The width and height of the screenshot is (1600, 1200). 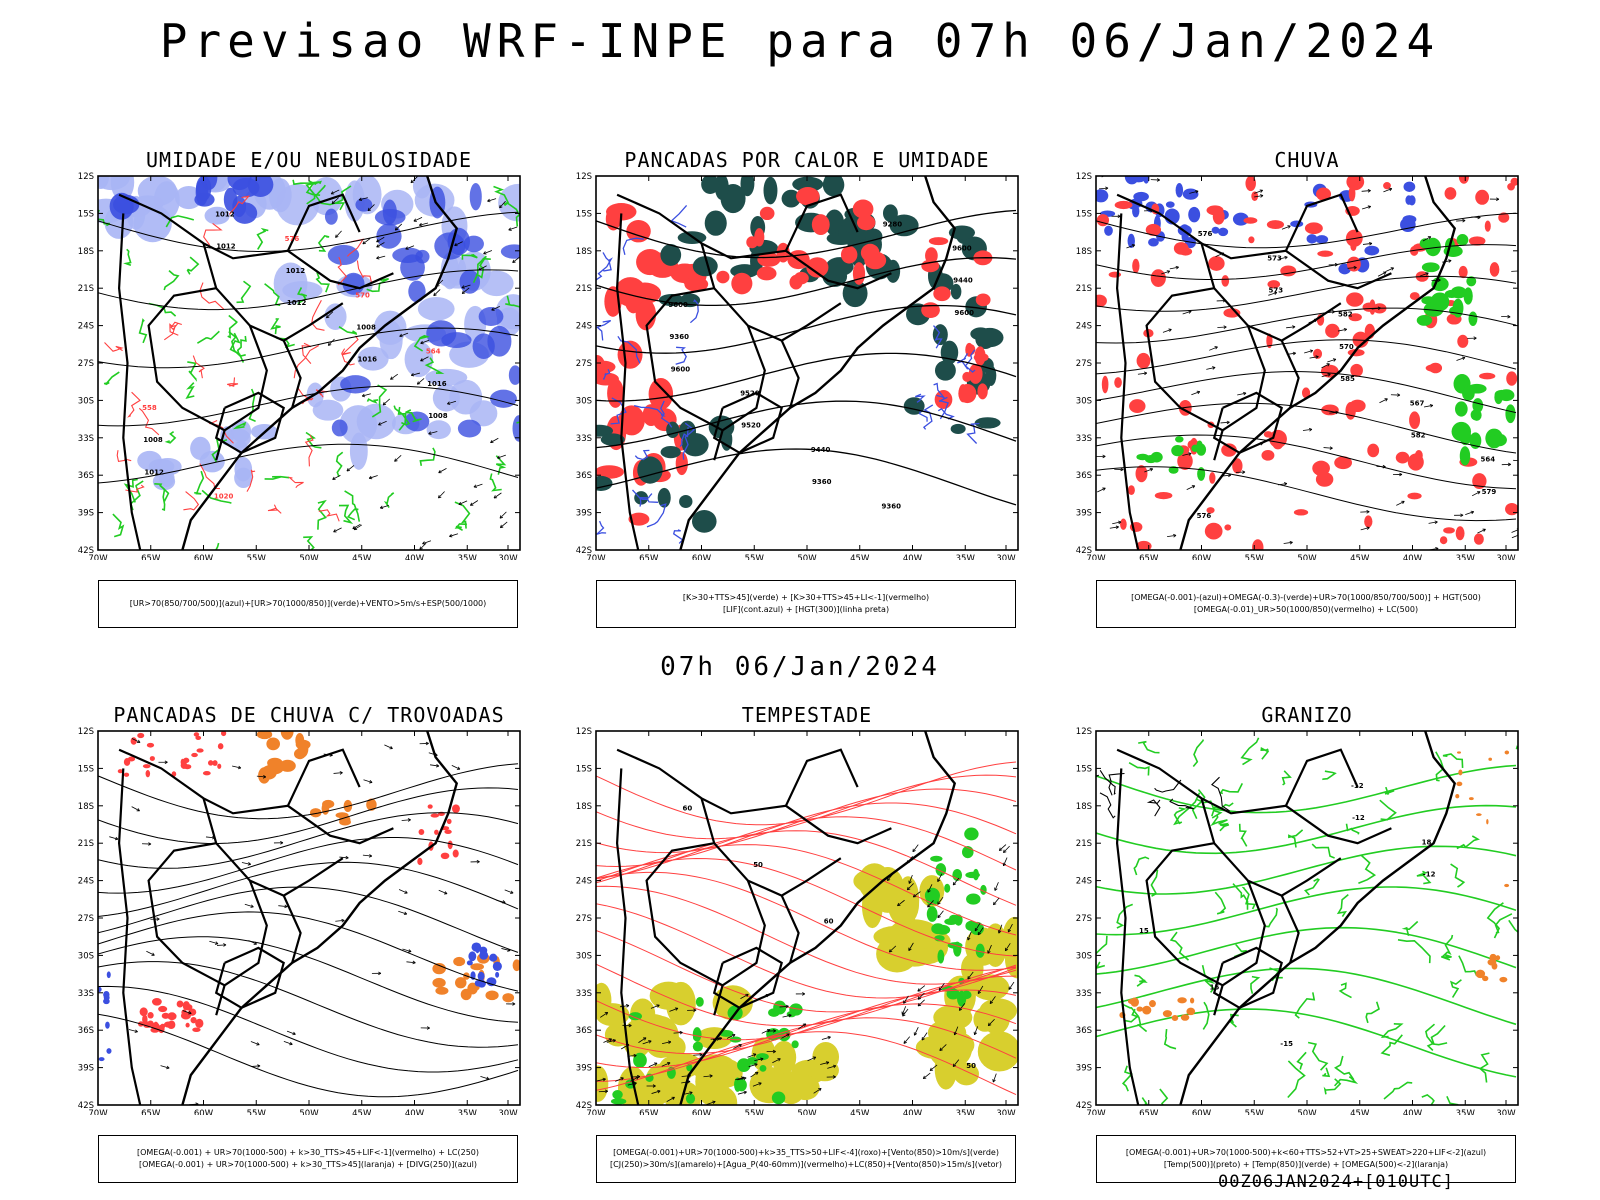 What do you see at coordinates (368, 360) in the screenshot?
I see `contour-label: 1016` at bounding box center [368, 360].